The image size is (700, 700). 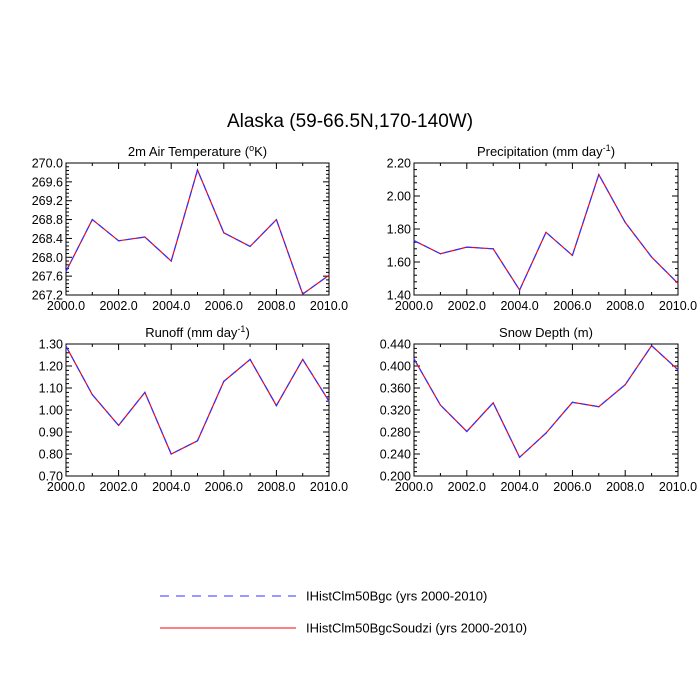 I want to click on panel-title: Snow Depth (m), so click(x=546, y=332).